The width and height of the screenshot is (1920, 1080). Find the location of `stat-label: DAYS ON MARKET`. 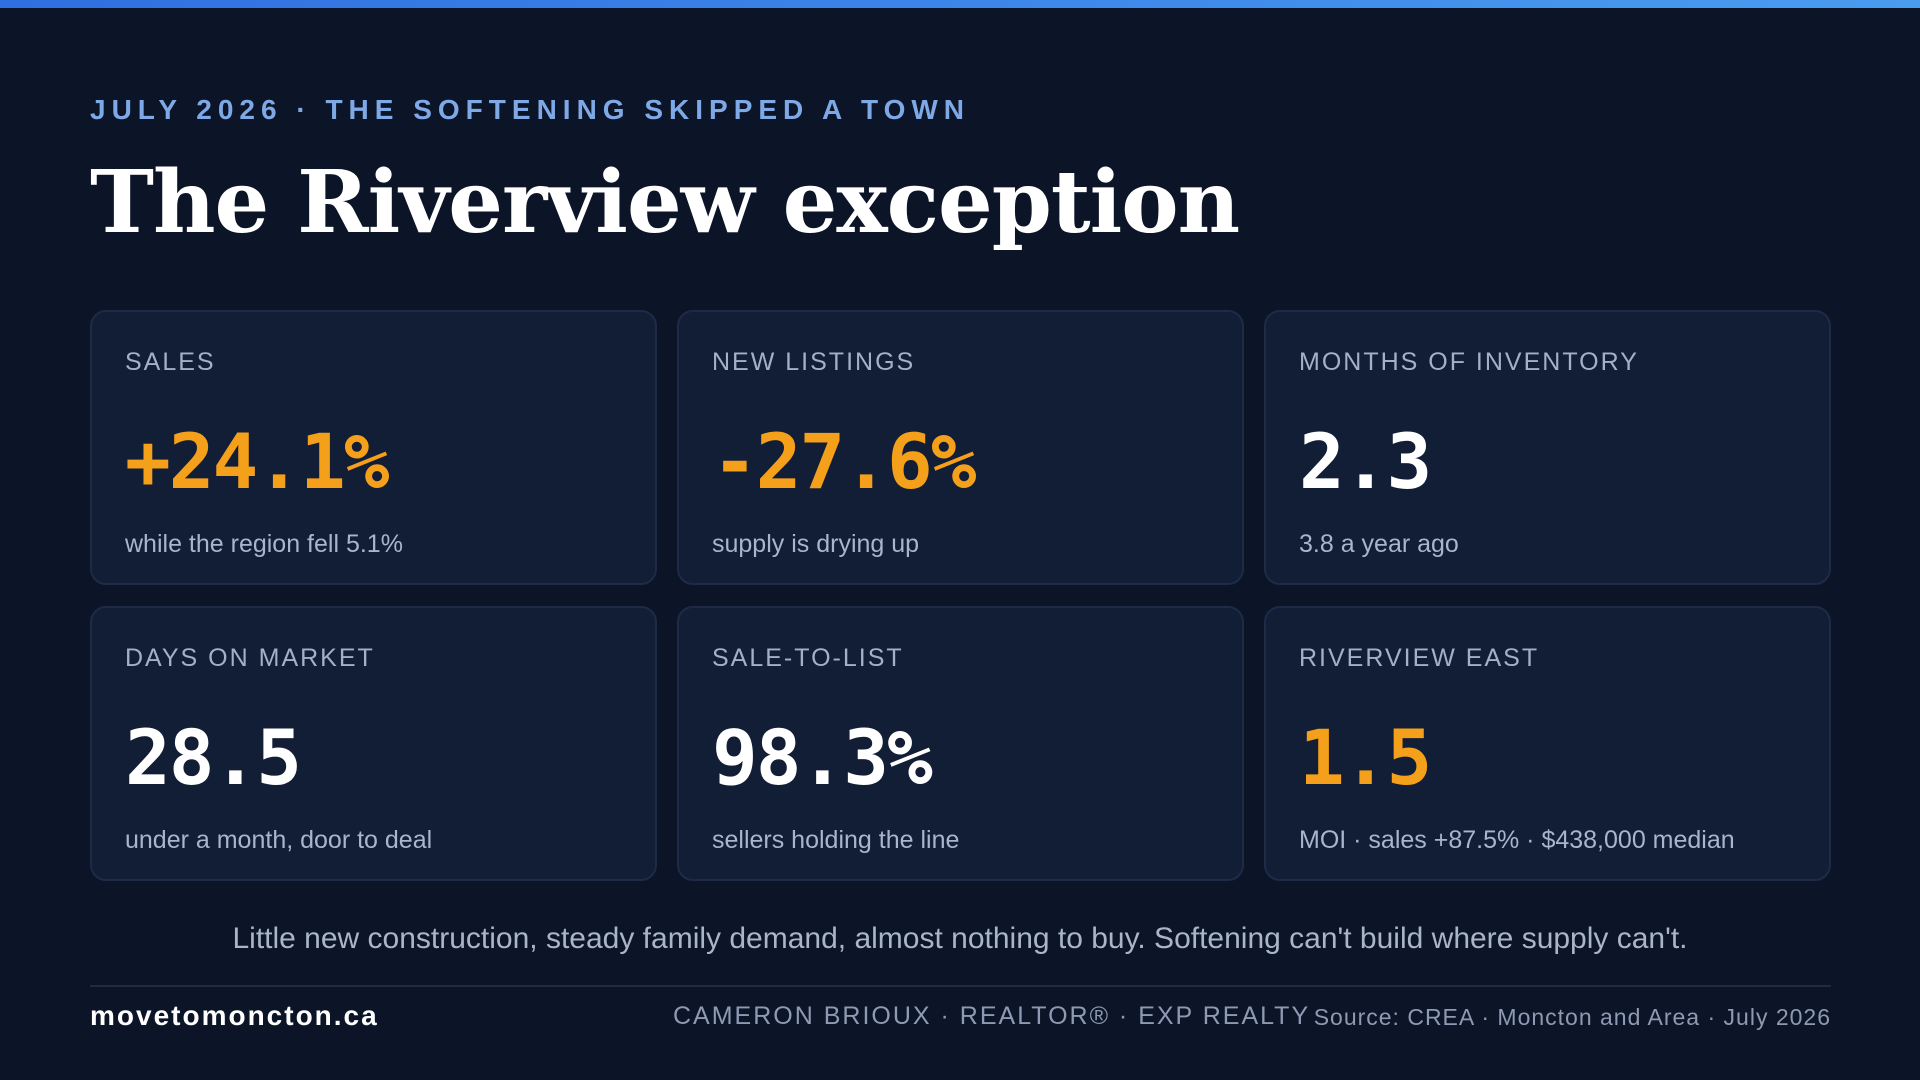

stat-label: DAYS ON MARKET is located at coordinates (250, 658).